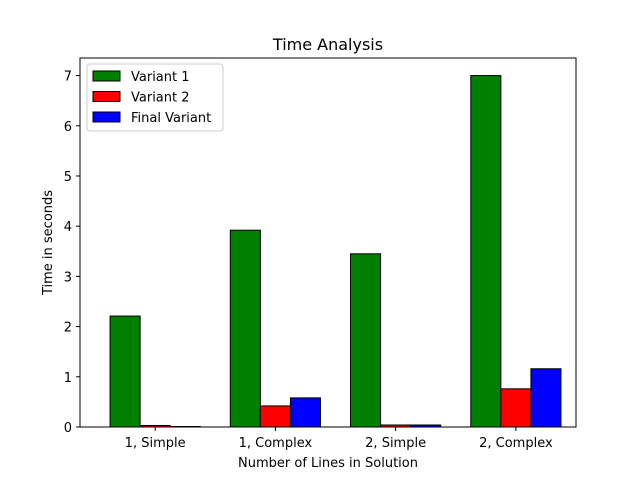 This screenshot has height=480, width=640. What do you see at coordinates (339, 439) in the screenshot?
I see `x-axis: 1, Simple 1, Complex 2, Simple 2, Complex` at bounding box center [339, 439].